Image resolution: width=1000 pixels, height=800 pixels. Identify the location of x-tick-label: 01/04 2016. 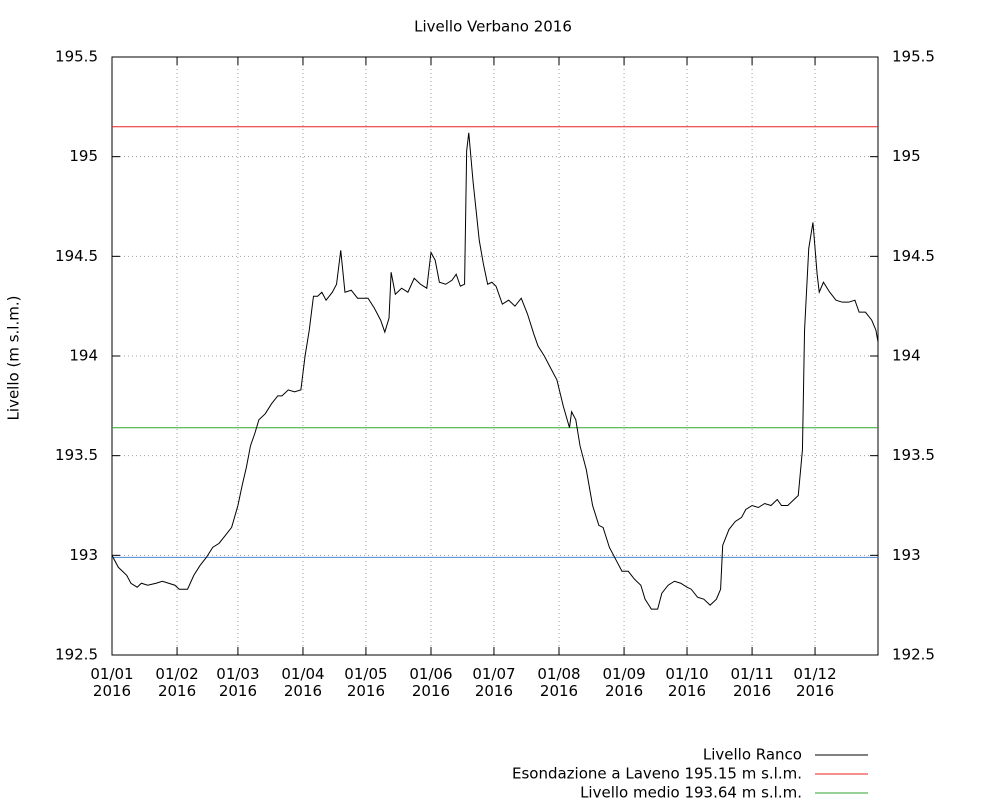
(303, 682).